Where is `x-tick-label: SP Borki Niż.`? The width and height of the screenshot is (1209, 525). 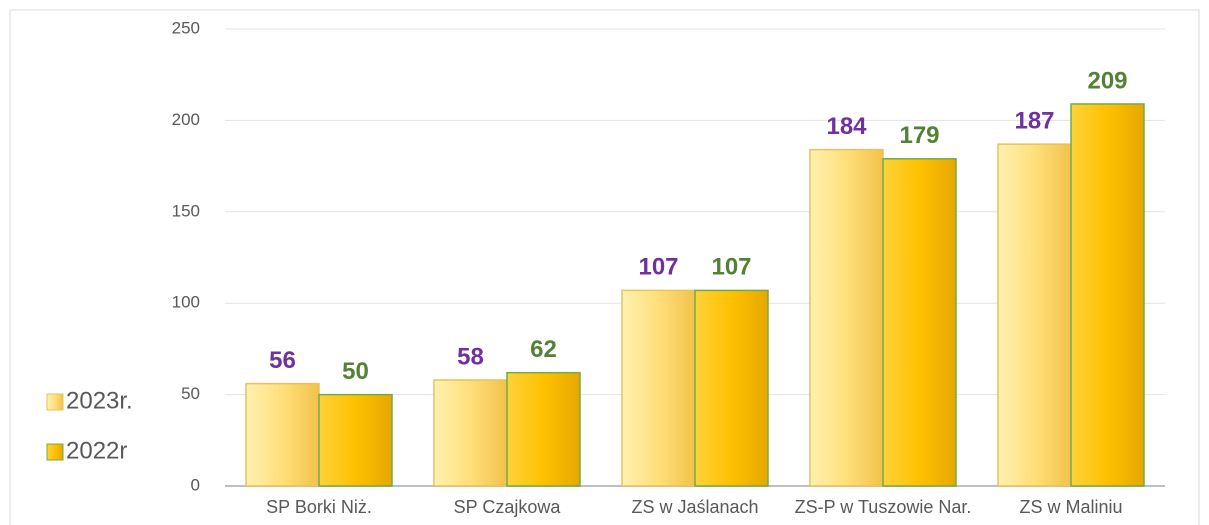 x-tick-label: SP Borki Niż. is located at coordinates (319, 507).